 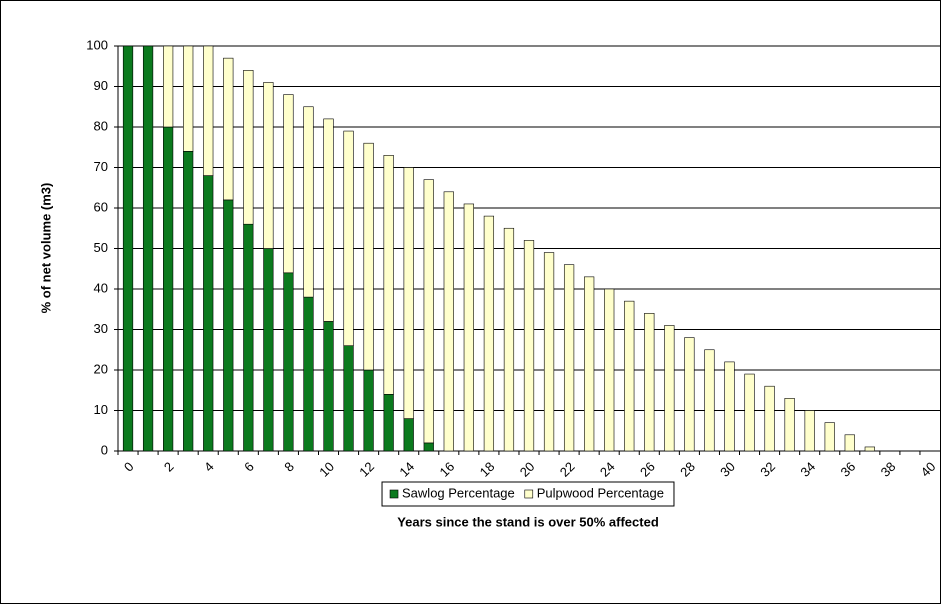 I want to click on y-tick-label: 60, so click(x=101, y=206).